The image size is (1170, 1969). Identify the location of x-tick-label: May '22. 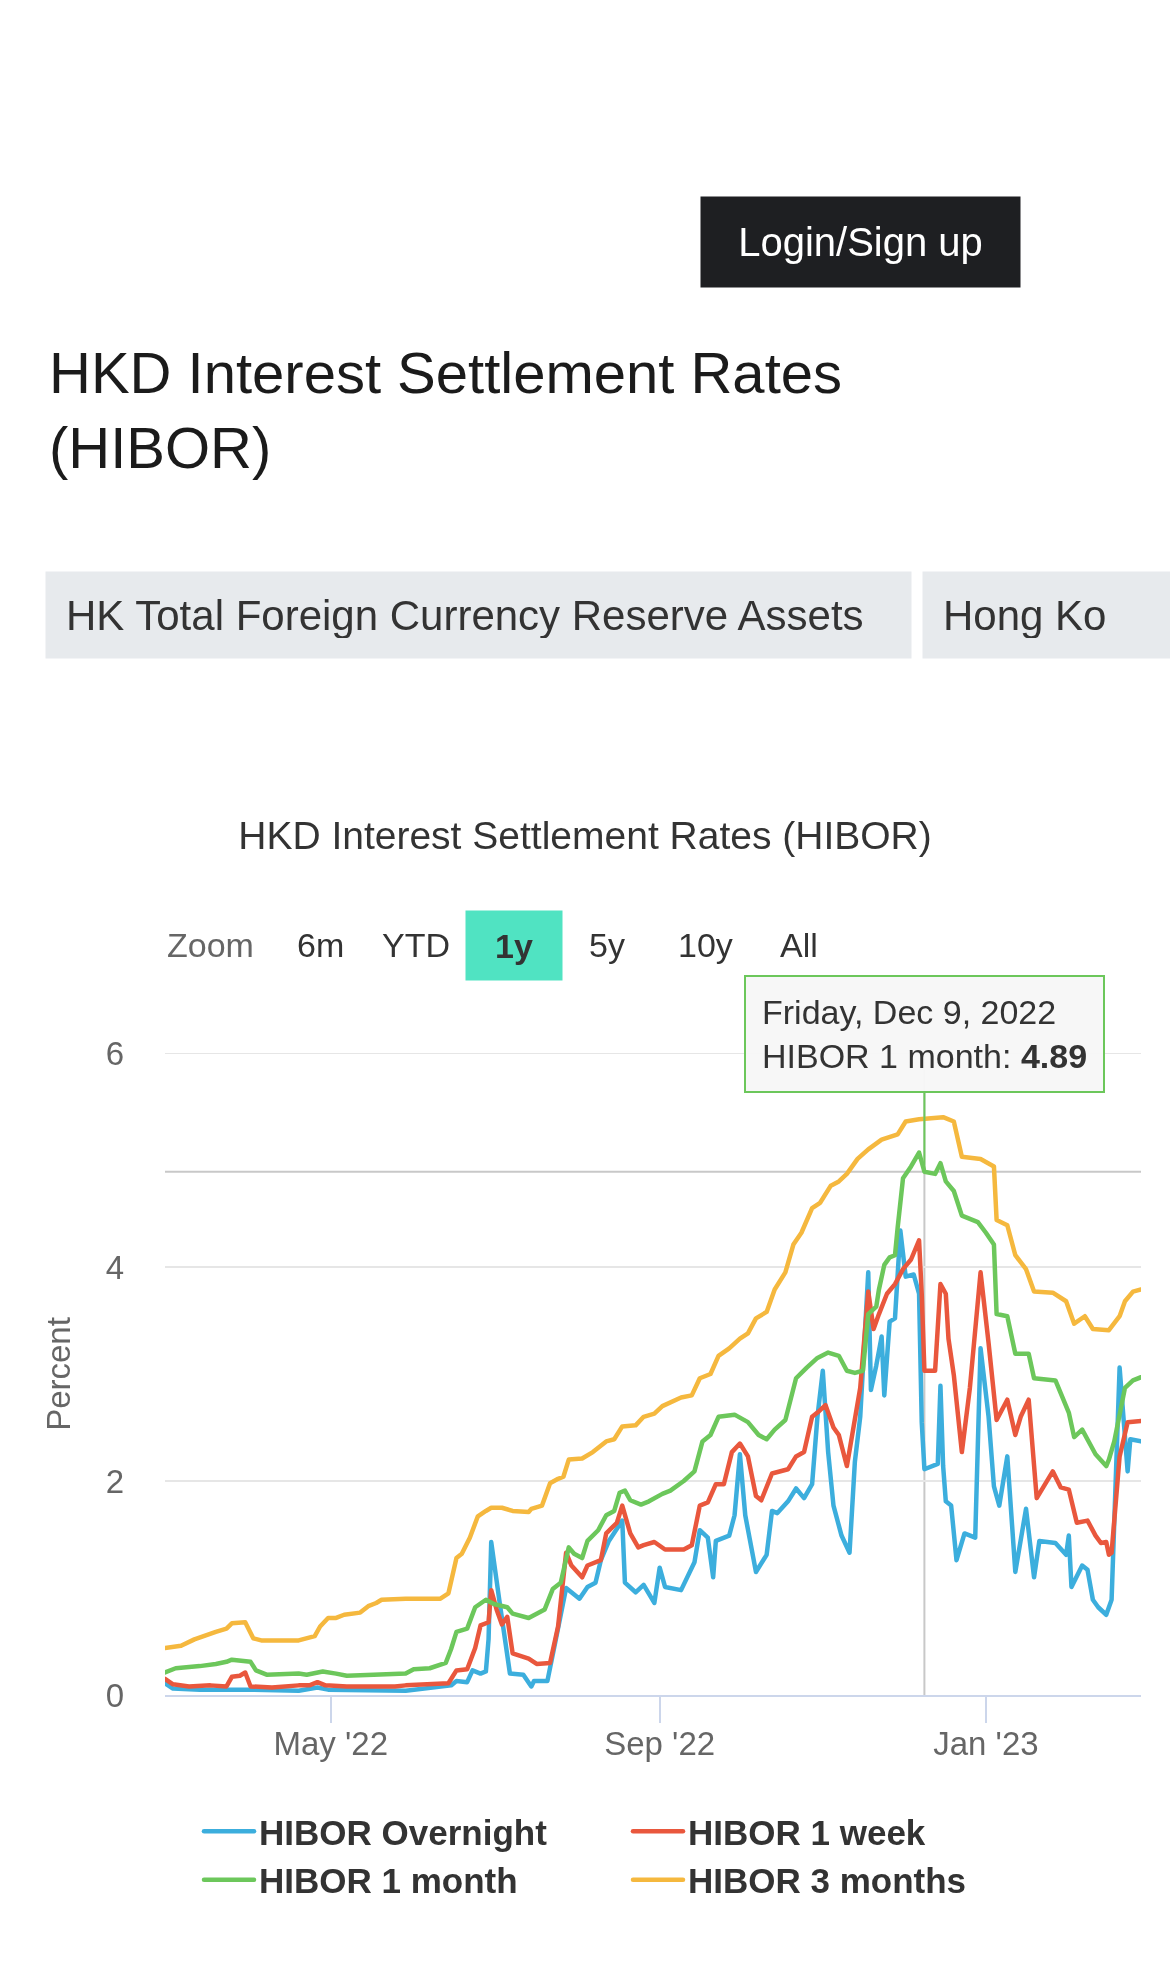
(331, 1743).